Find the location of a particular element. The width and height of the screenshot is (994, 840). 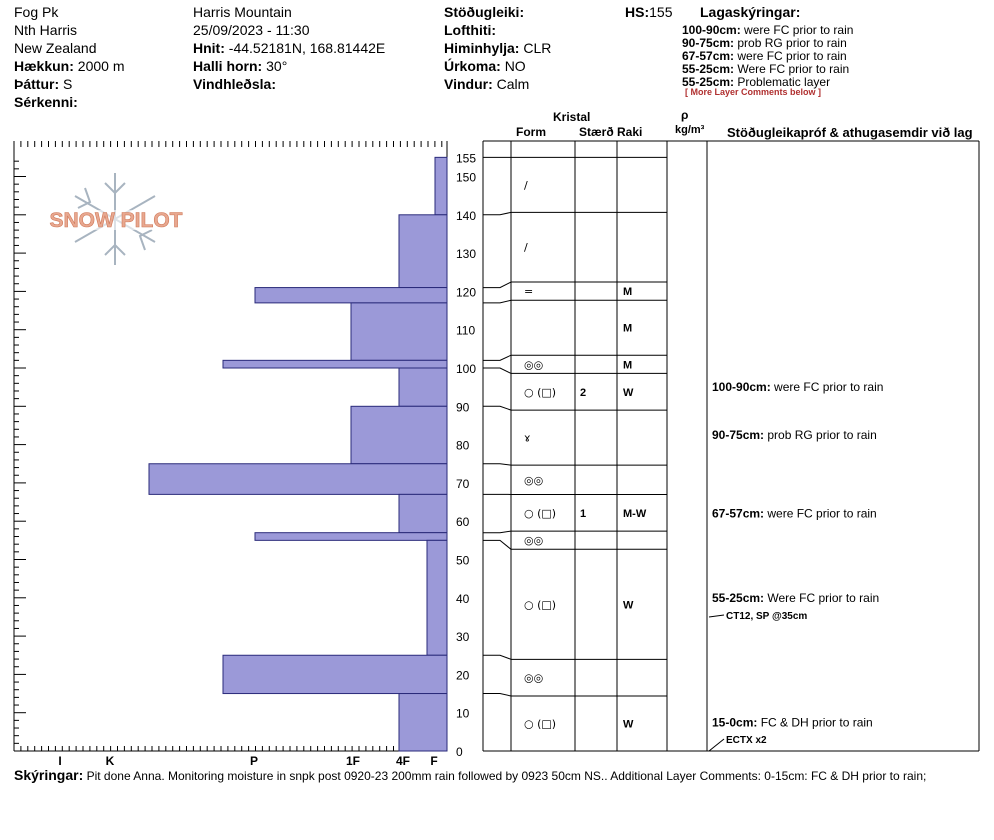

wind-value: Calm is located at coordinates (513, 84).